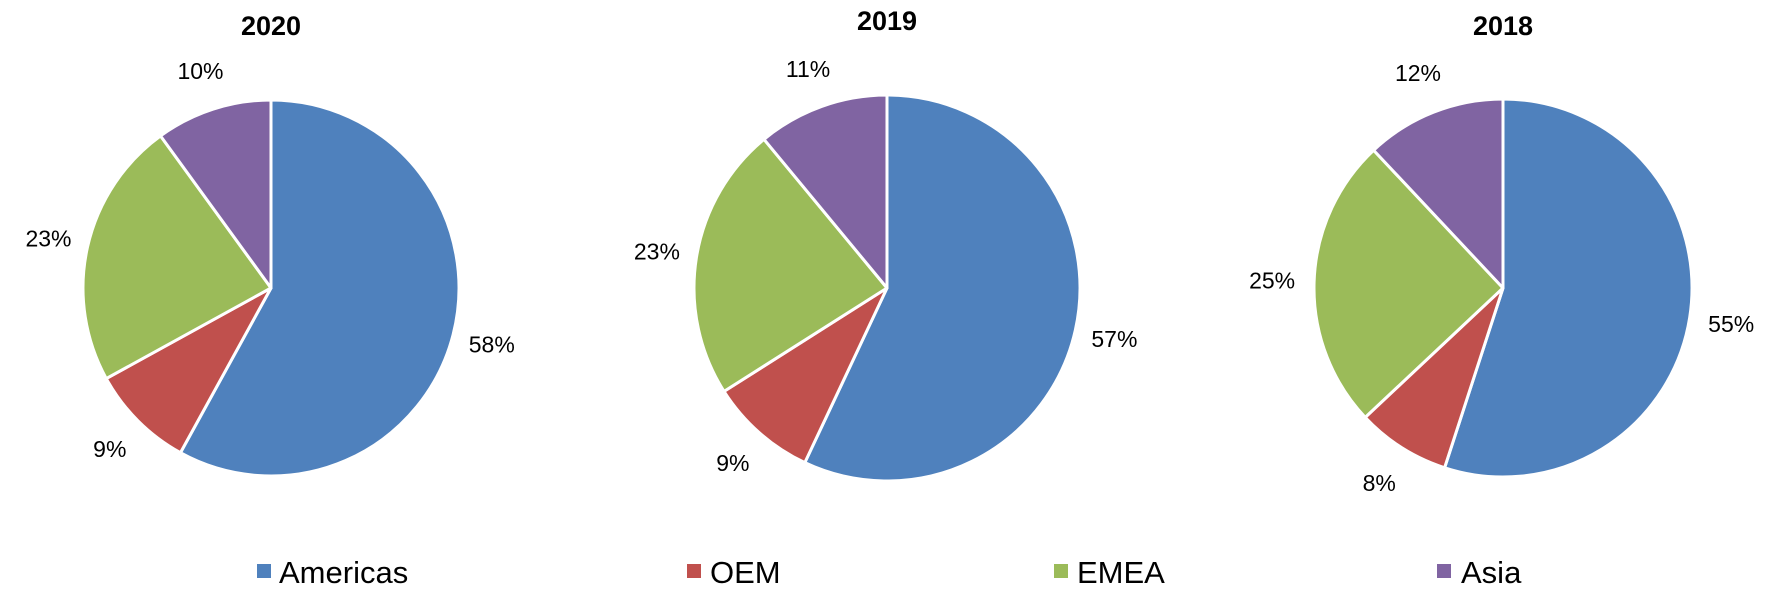 This screenshot has width=1767, height=604. I want to click on legend-item-asia: Asia, so click(1479, 572).